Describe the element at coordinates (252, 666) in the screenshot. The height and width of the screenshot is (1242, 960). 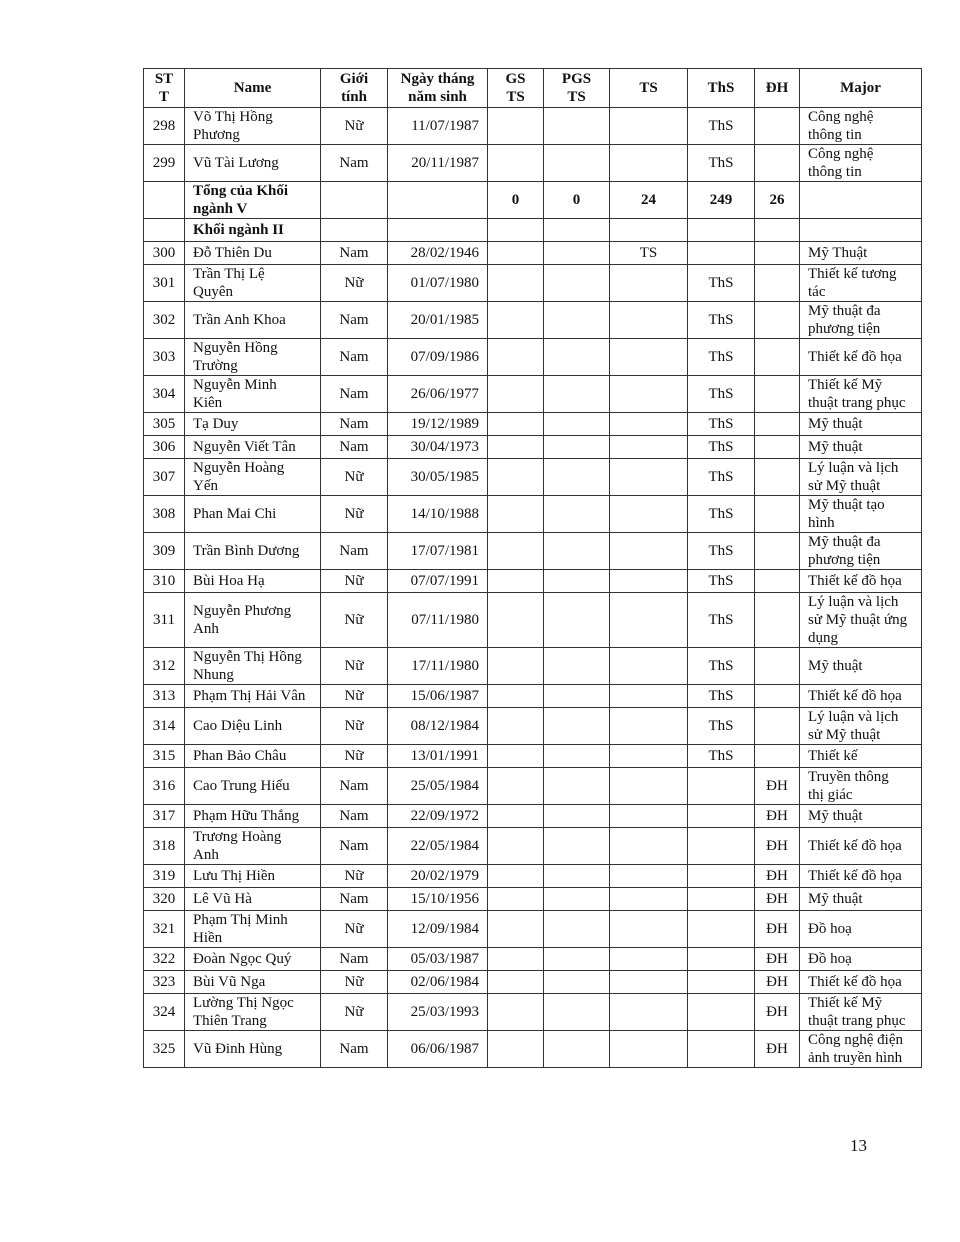
I see `cell-name: Nguyễn Thị Hồng Nhung` at that location.